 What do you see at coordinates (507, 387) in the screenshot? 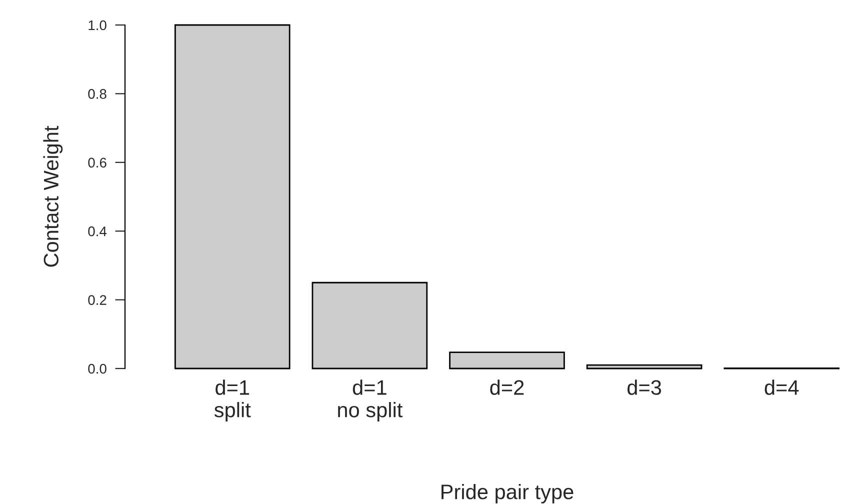
I see `x-tick-label: d=2` at bounding box center [507, 387].